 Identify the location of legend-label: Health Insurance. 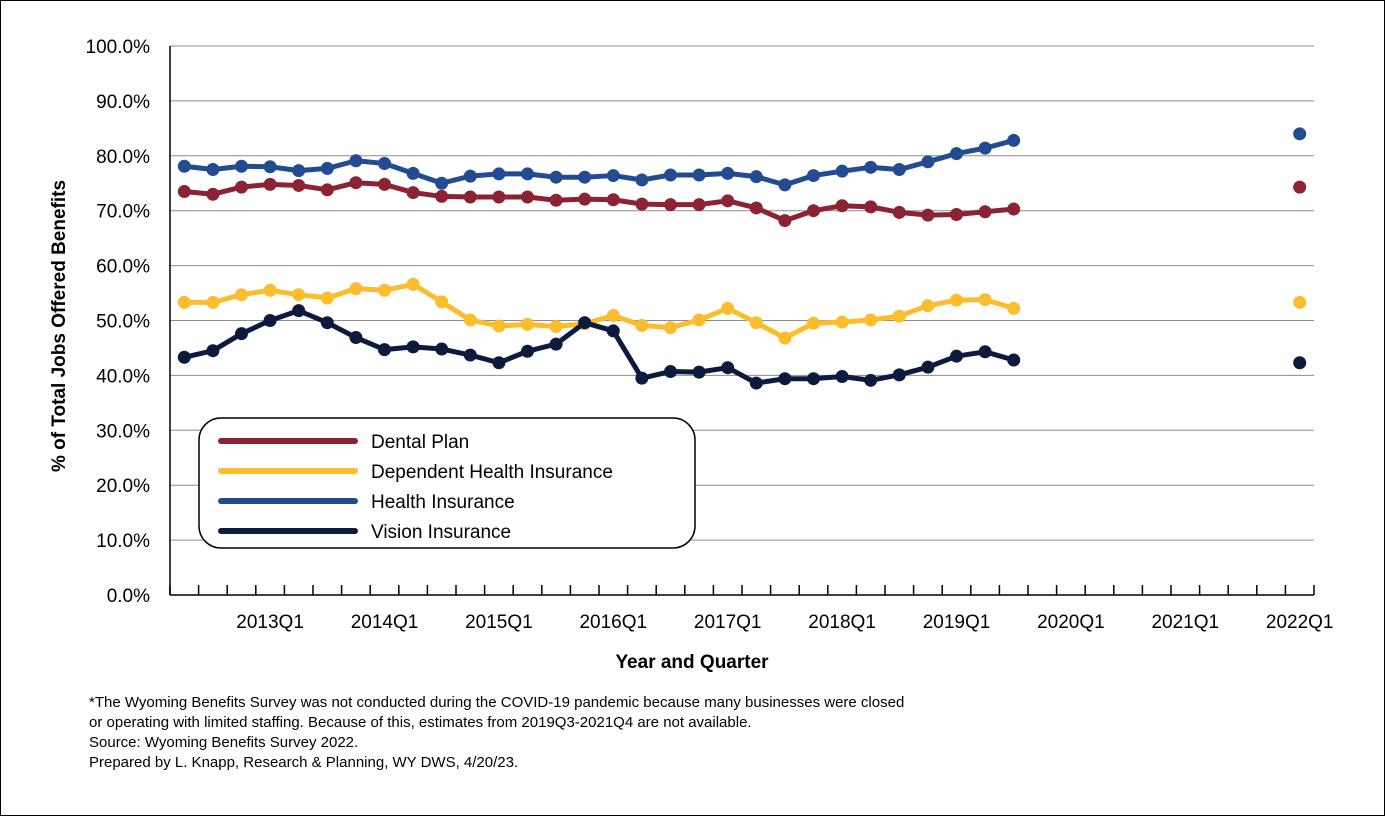
(443, 502).